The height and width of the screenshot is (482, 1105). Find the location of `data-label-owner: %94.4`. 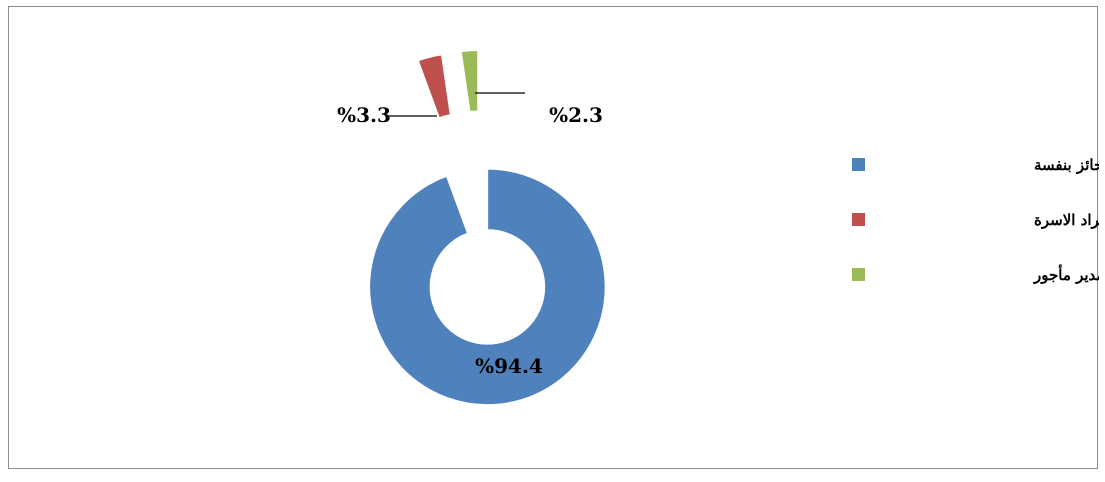

data-label-owner: %94.4 is located at coordinates (509, 366).